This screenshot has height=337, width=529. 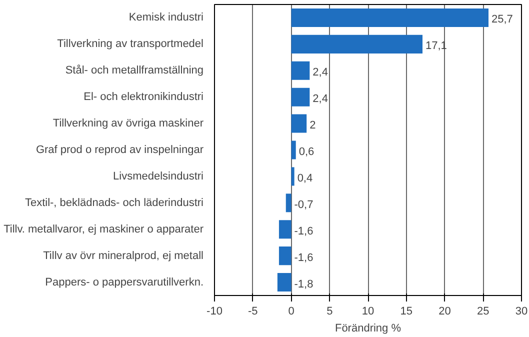 I want to click on x-tick-label: -10, so click(x=214, y=312).